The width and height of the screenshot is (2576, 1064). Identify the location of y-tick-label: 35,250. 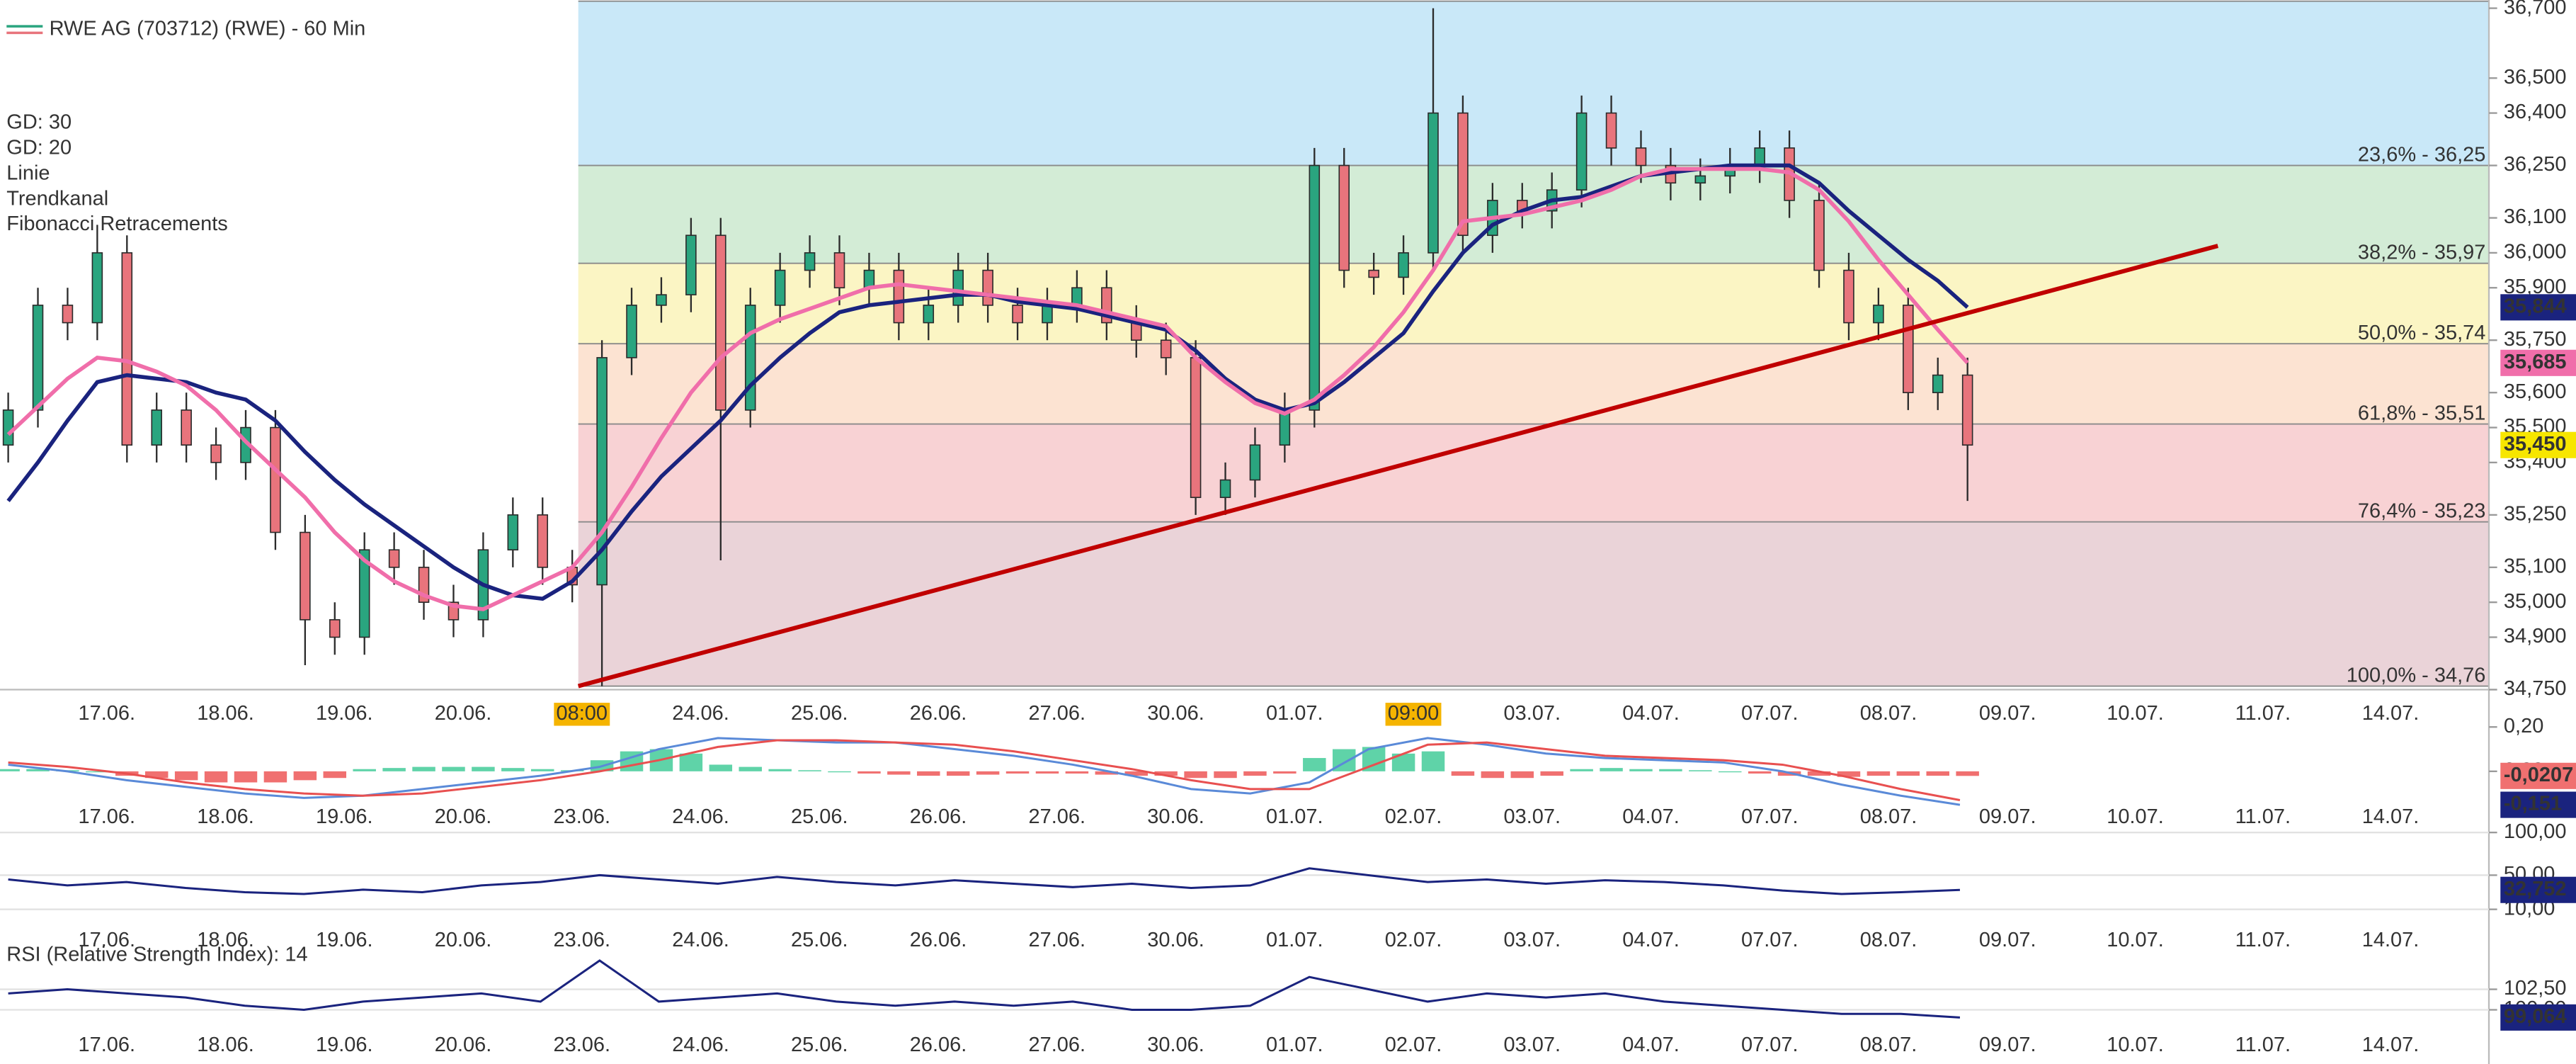
(2535, 514).